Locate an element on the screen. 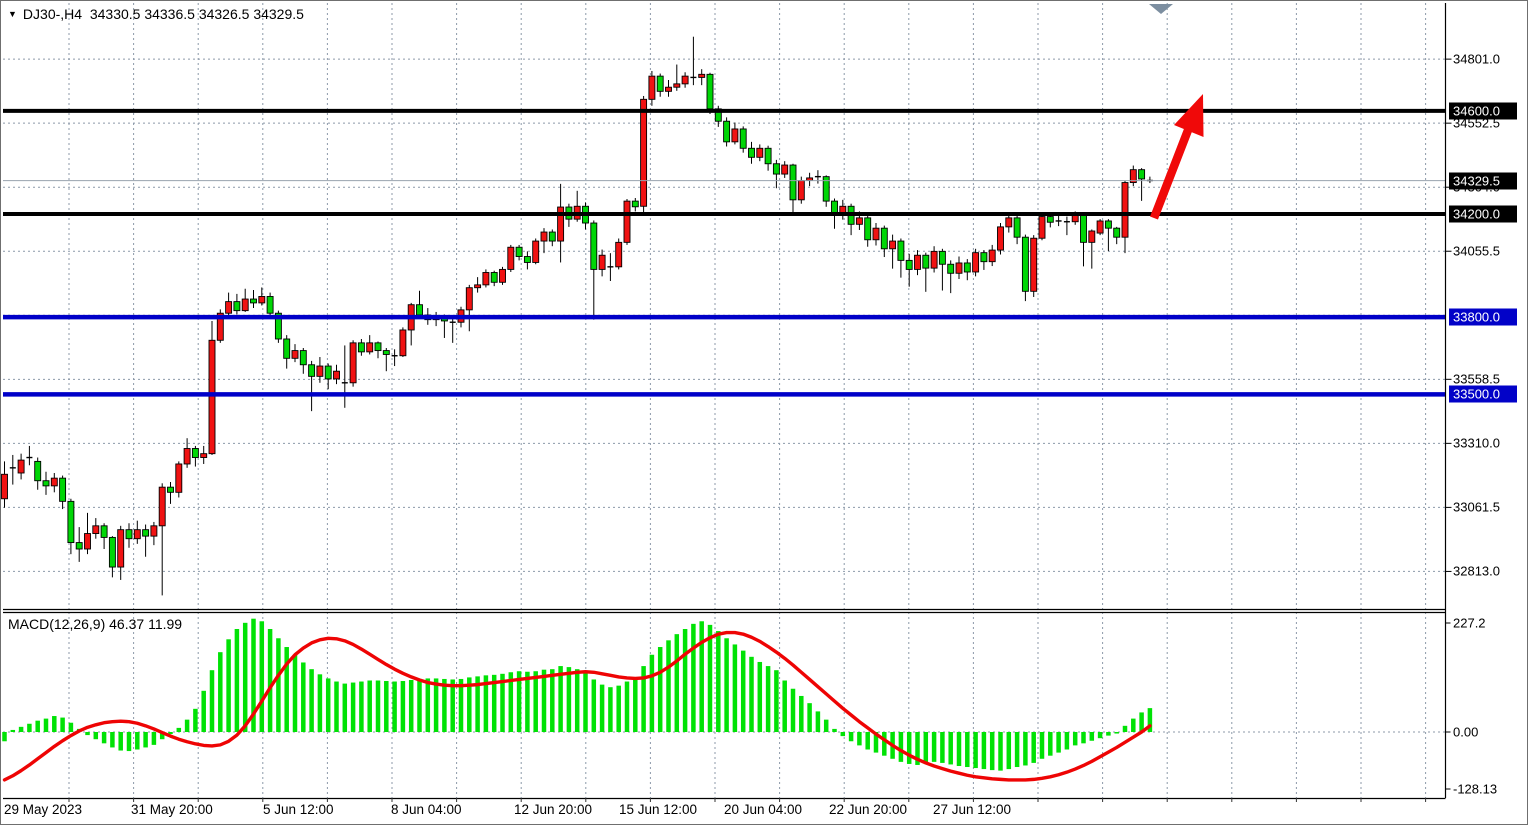  macd-indicator-label: MACD(12,26,9) 46.37 11.99 is located at coordinates (95, 624).